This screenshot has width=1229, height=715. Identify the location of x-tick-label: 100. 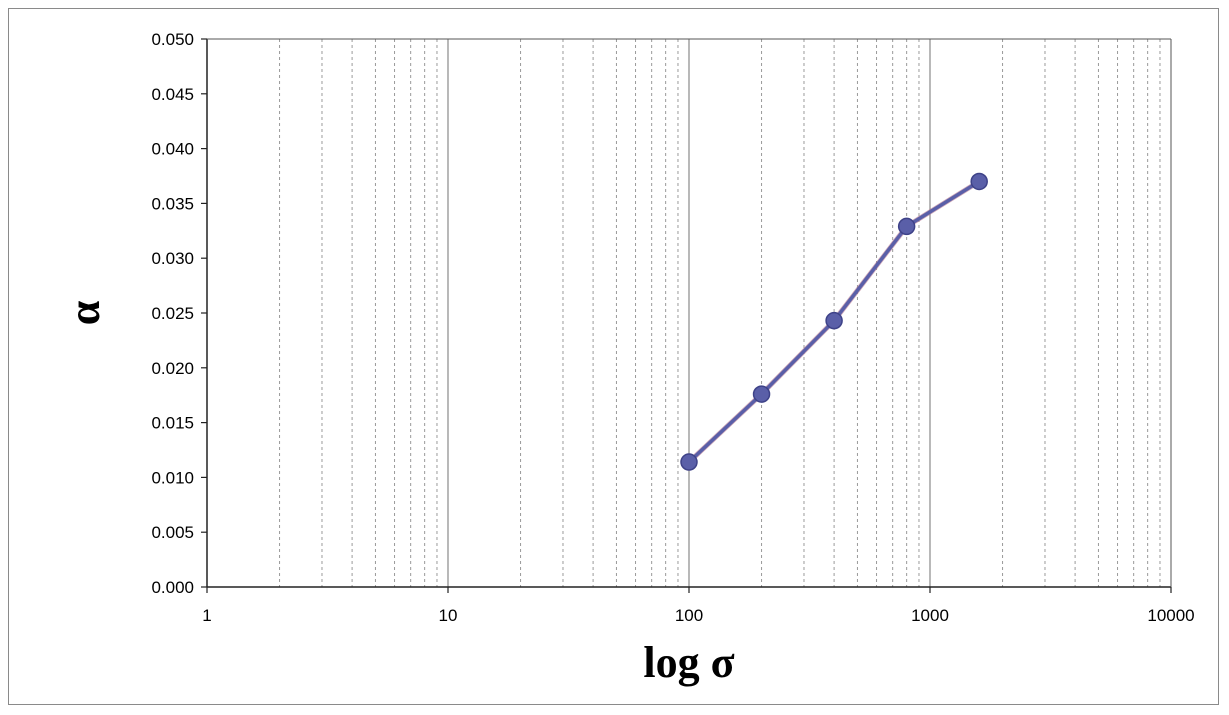
(689, 615).